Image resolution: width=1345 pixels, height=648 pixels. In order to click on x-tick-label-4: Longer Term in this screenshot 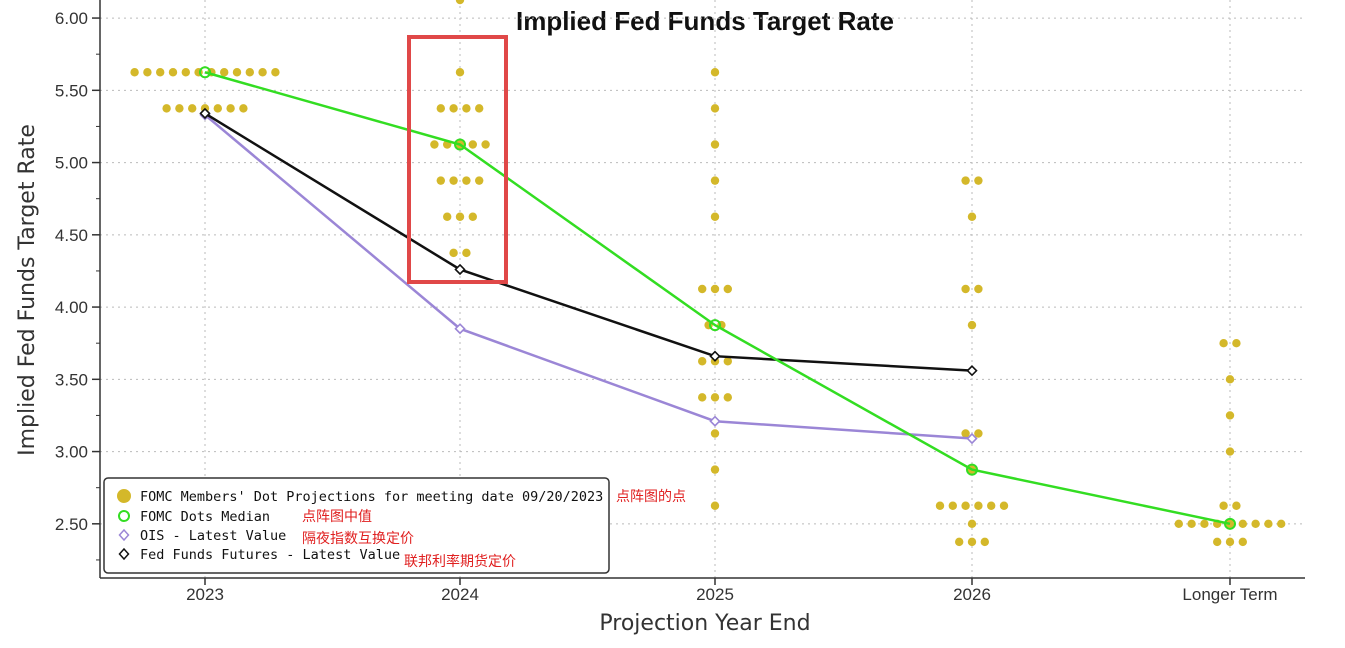, I will do `click(1229, 594)`.